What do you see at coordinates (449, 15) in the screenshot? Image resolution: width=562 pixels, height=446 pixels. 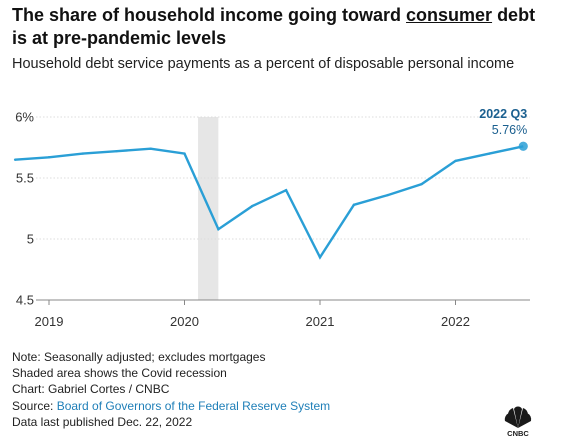 I see `consumer-link: consumer` at bounding box center [449, 15].